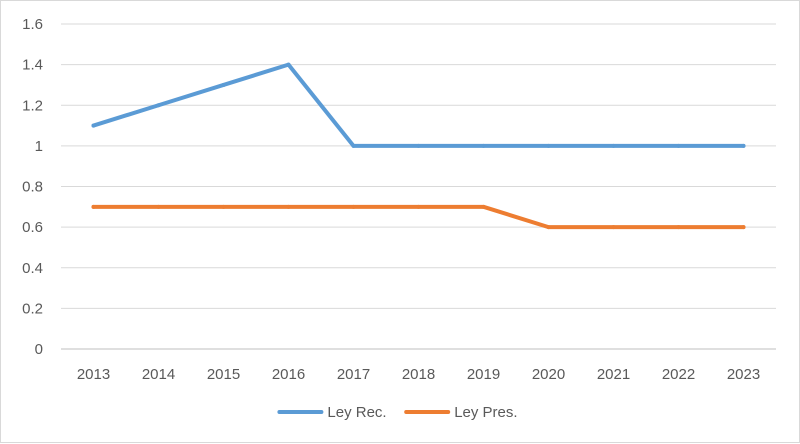 This screenshot has width=800, height=444. I want to click on x-tick-label: 2019, so click(483, 374).